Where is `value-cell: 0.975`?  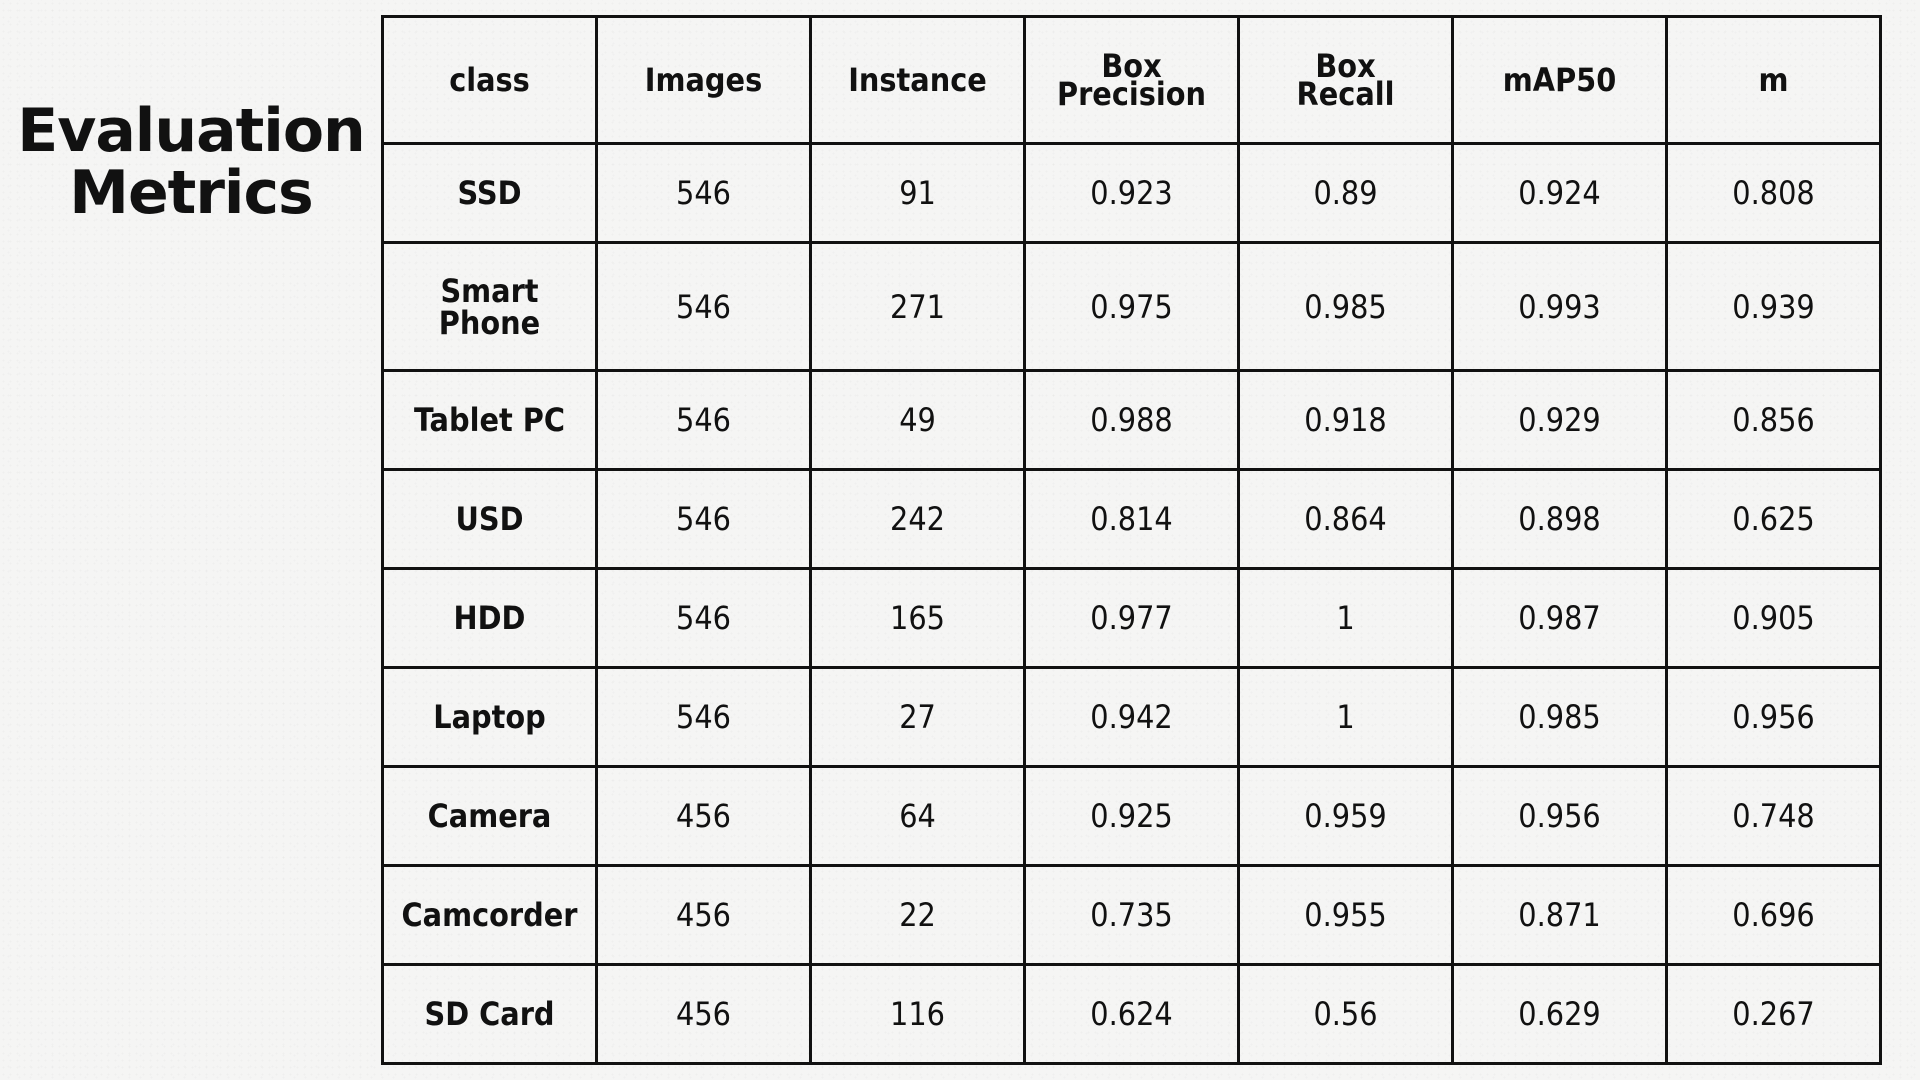 value-cell: 0.975 is located at coordinates (1131, 306).